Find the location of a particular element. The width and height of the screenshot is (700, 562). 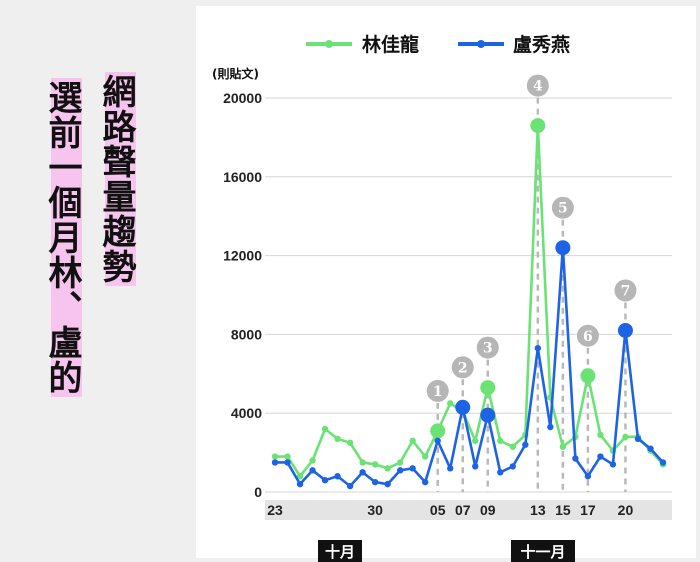

y-tick-label: 20000 is located at coordinates (242, 98).